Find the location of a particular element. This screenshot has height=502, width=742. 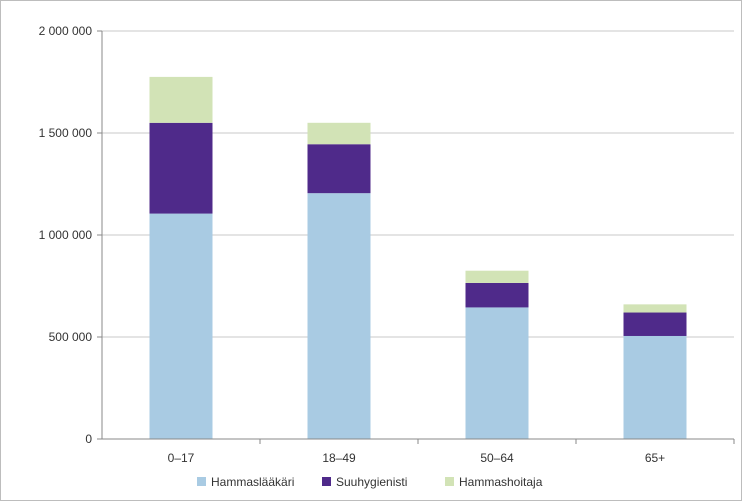

y-axis: 0 500 000 1 000 000 1 500 000 2 000 000 is located at coordinates (71, 235).